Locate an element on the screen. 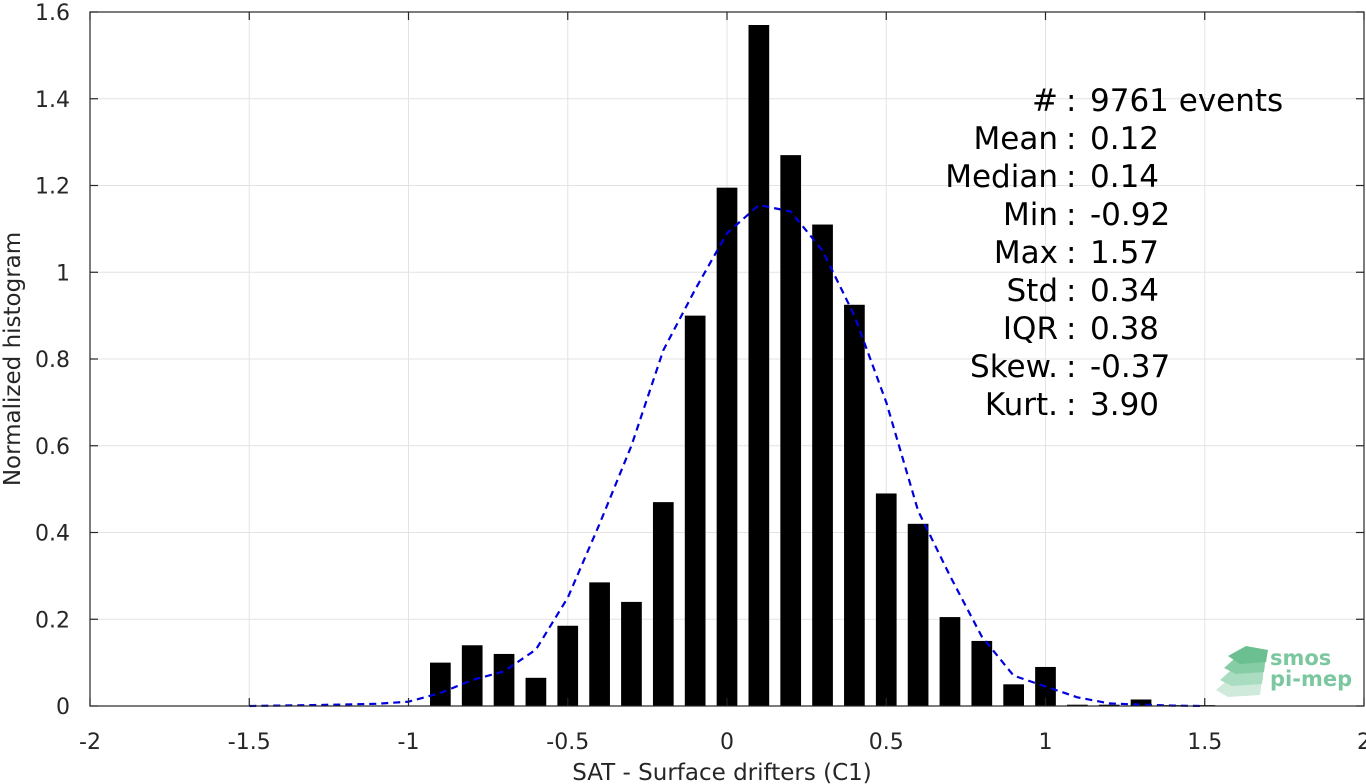  y-tick-label: 0.8 is located at coordinates (52, 360).